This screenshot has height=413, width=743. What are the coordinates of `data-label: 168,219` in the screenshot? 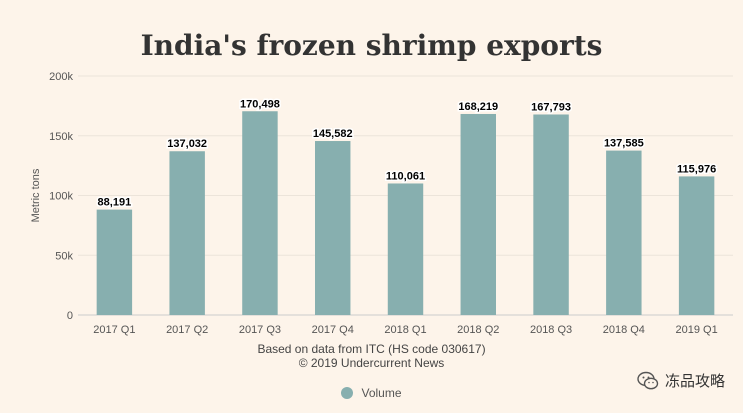 It's located at (478, 107).